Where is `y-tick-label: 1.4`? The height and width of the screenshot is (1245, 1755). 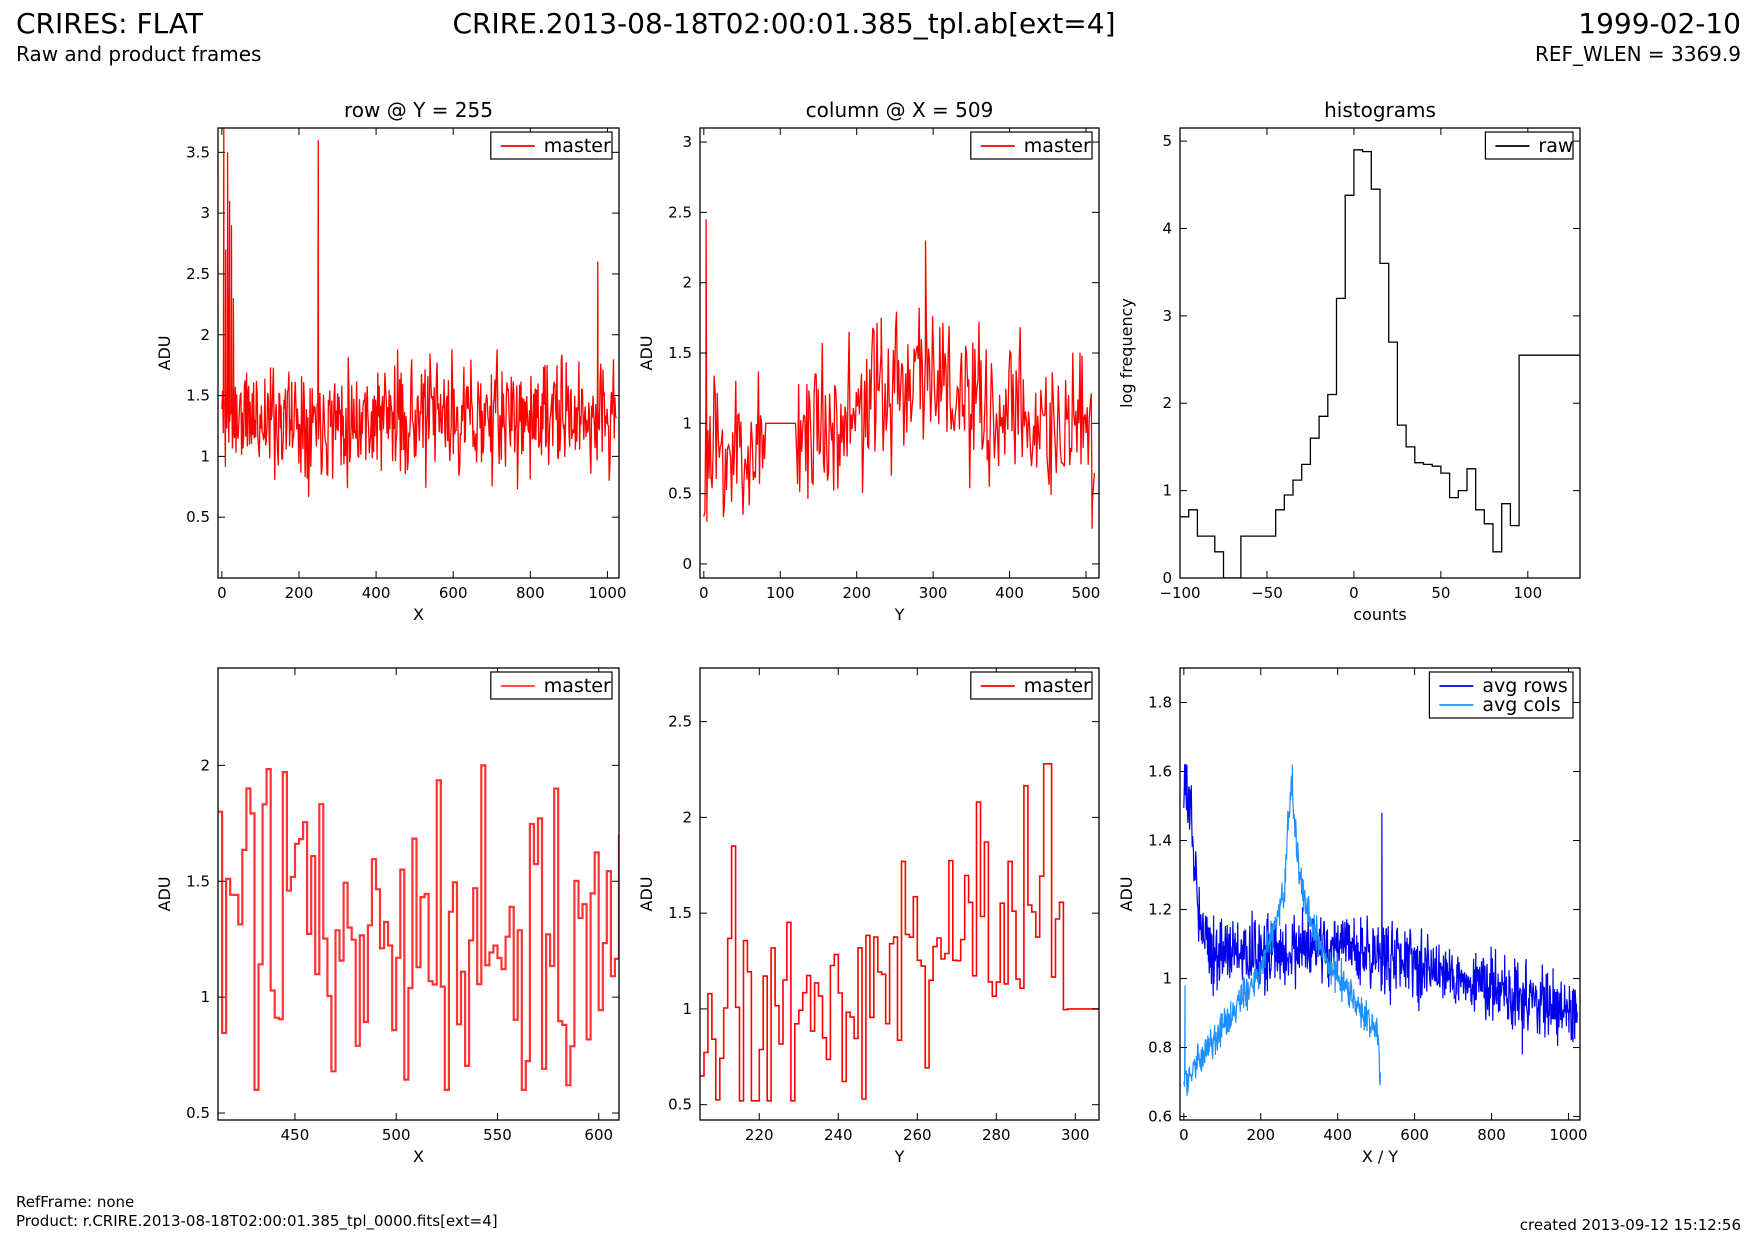 y-tick-label: 1.4 is located at coordinates (1160, 841).